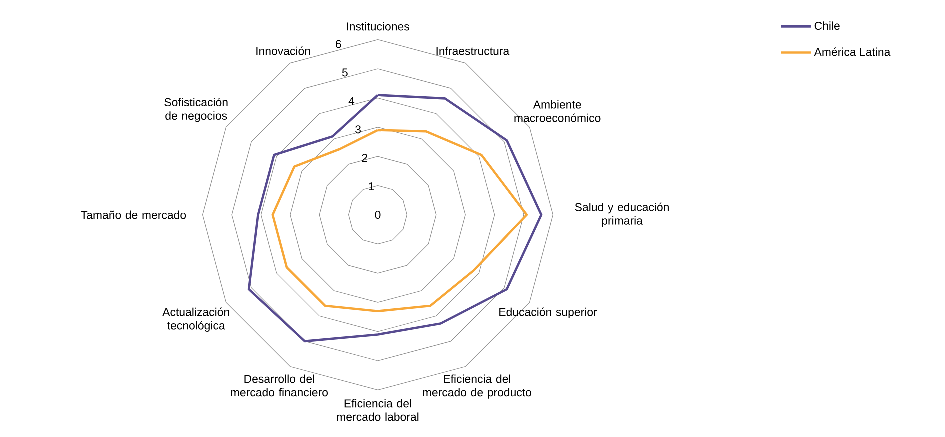  I want to click on spoke-label: Ambiente macroeconómico, so click(557, 111).